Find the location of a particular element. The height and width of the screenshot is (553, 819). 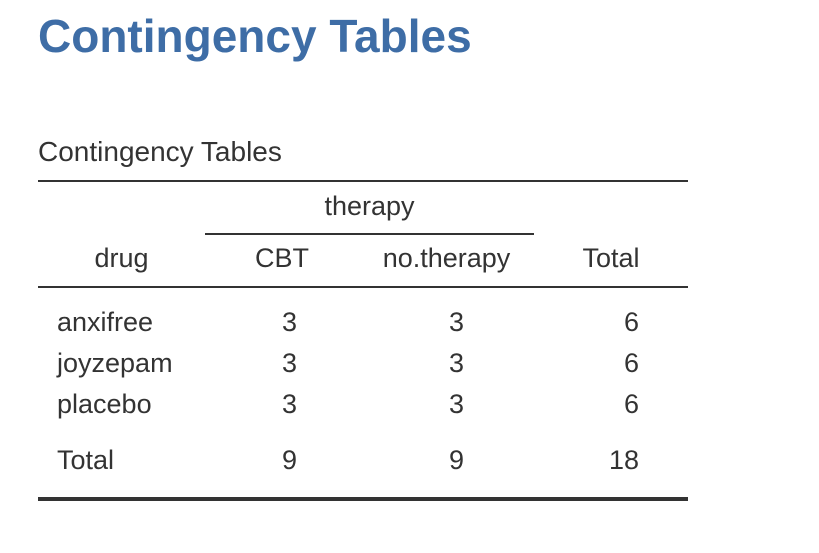

cell-joyzepam-total: 6 is located at coordinates (631, 363).